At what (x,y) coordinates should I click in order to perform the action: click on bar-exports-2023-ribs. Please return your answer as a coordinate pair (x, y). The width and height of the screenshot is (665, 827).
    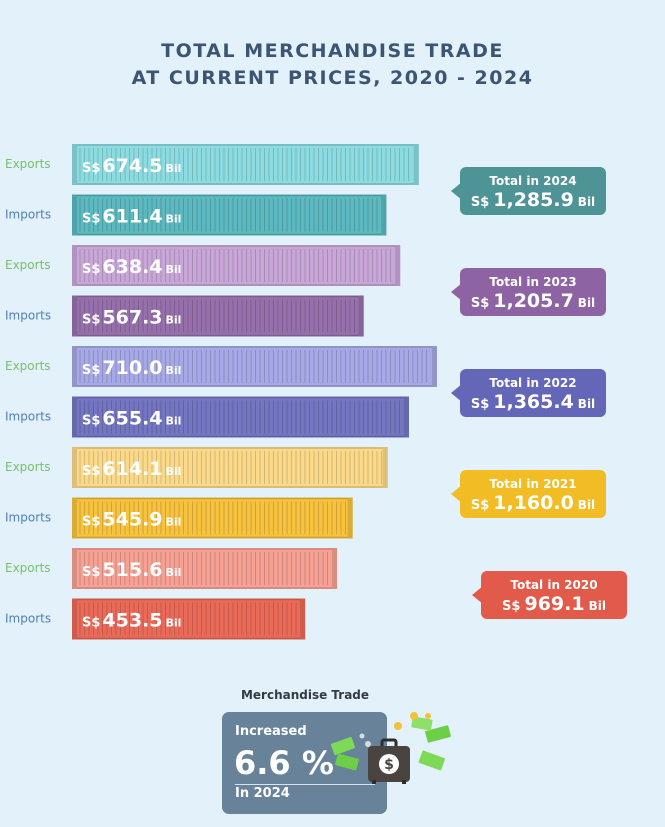
    Looking at the image, I should click on (235, 265).